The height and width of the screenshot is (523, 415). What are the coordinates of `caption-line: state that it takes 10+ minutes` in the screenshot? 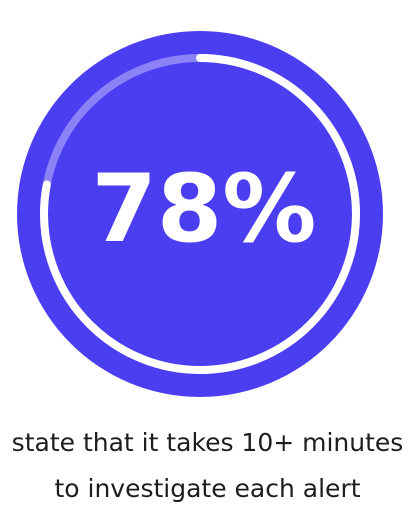 It's located at (207, 442).